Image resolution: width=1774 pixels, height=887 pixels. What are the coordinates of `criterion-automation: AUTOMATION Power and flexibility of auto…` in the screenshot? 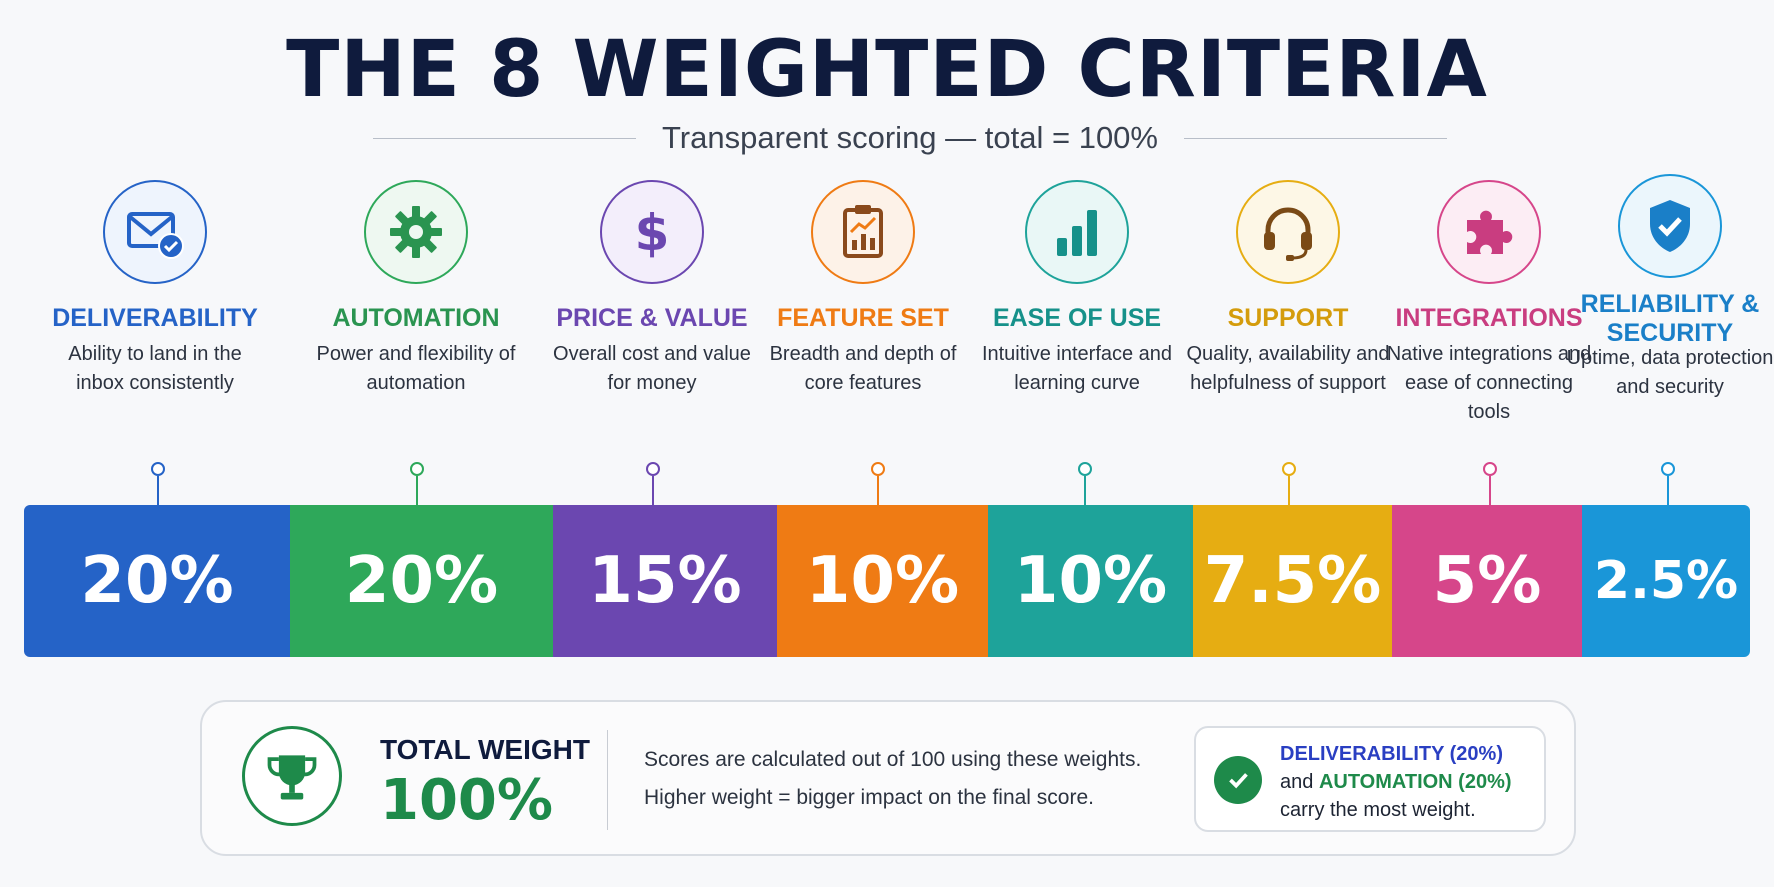 It's located at (416, 289).